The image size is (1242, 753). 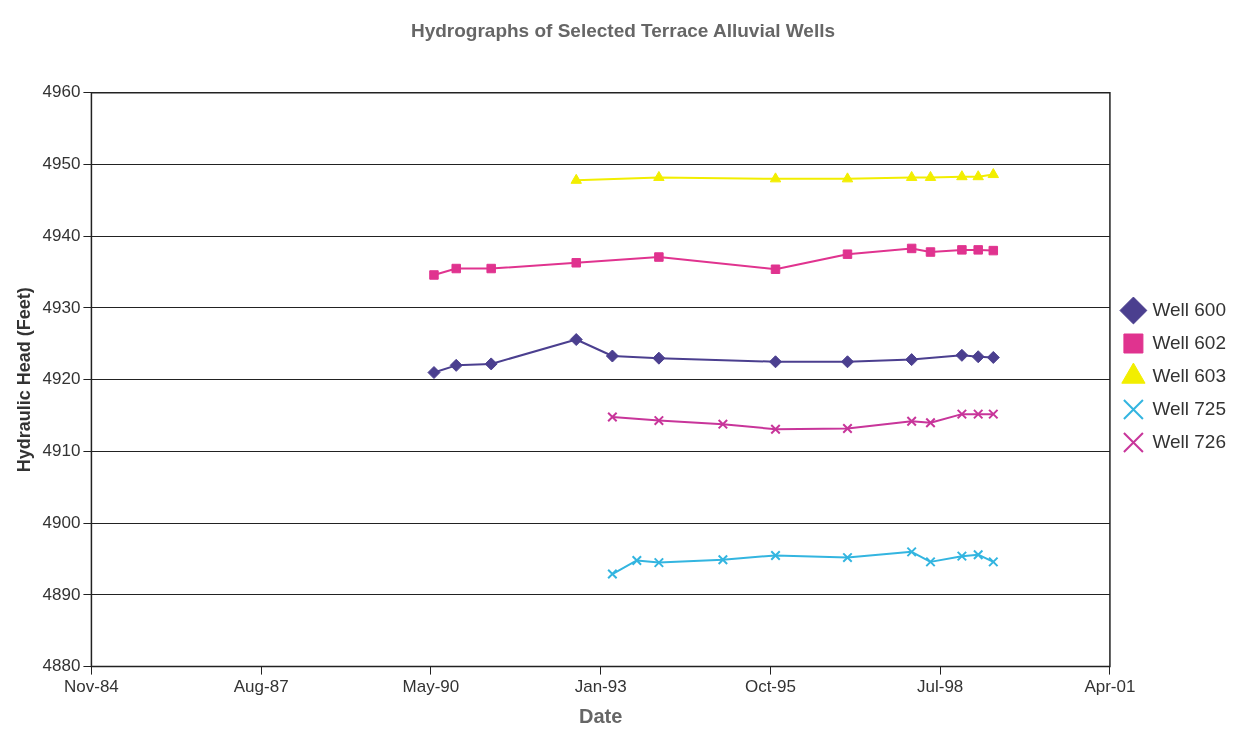 I want to click on y-tick-label: 4910, so click(x=61, y=451).